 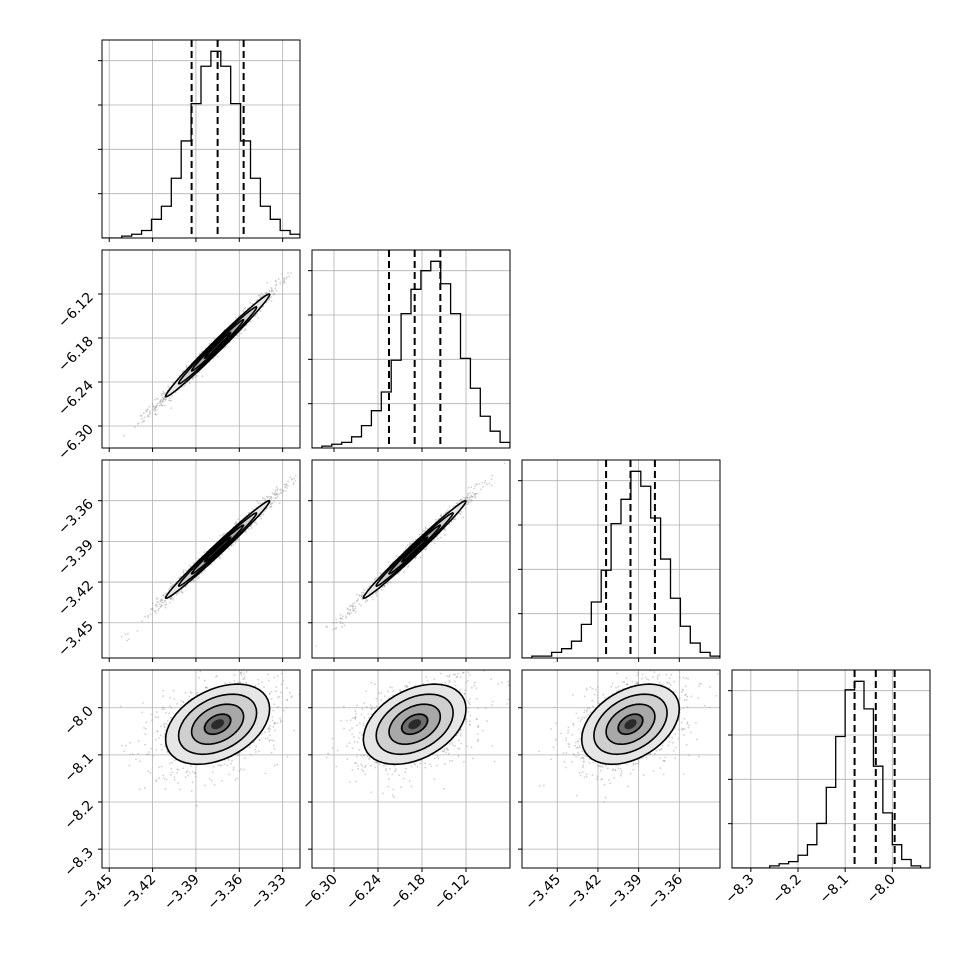 I want to click on y-tick-label: −3.36, so click(x=76, y=517).